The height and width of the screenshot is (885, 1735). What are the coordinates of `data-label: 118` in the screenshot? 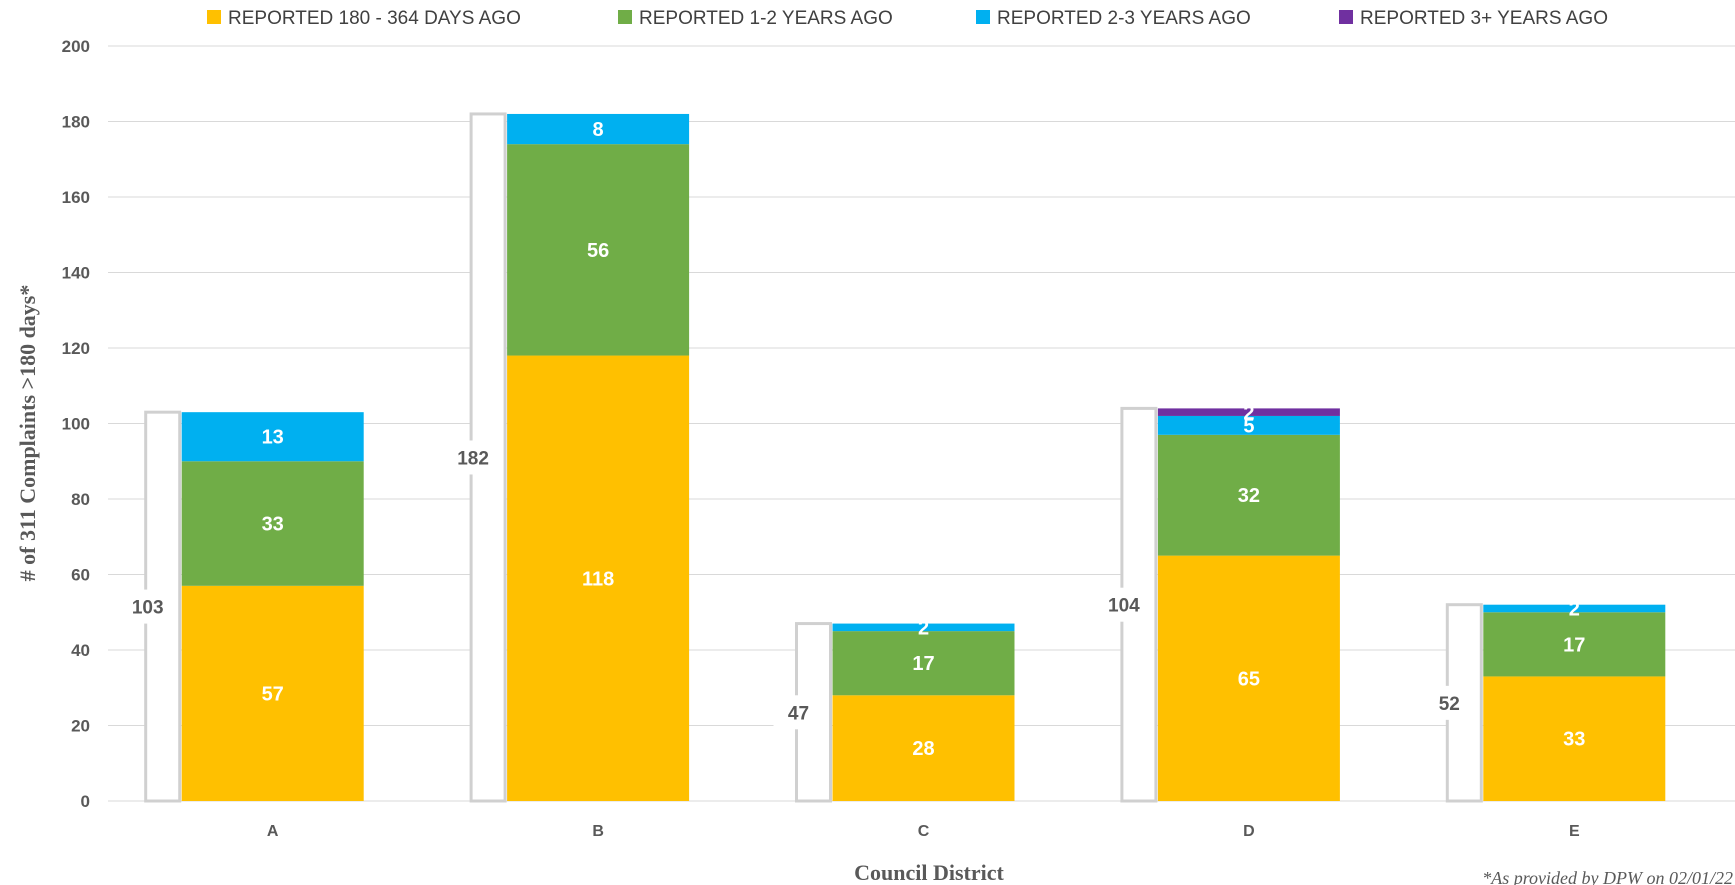 It's located at (598, 579).